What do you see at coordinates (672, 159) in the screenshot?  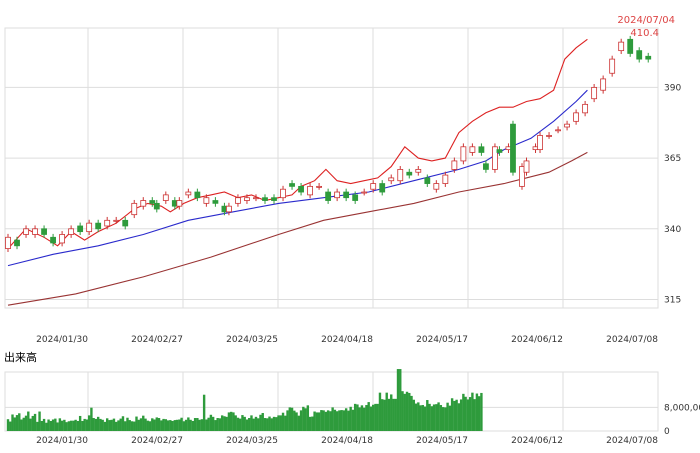 I see `y-tick-label: 365` at bounding box center [672, 159].